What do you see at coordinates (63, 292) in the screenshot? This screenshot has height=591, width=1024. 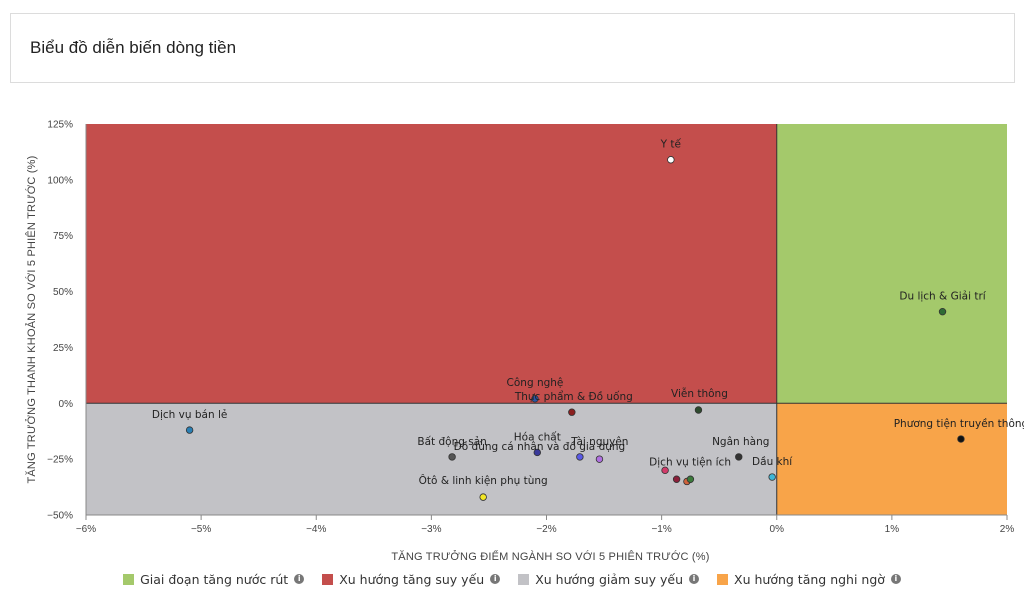 I see `y-tick-label: 50%` at bounding box center [63, 292].